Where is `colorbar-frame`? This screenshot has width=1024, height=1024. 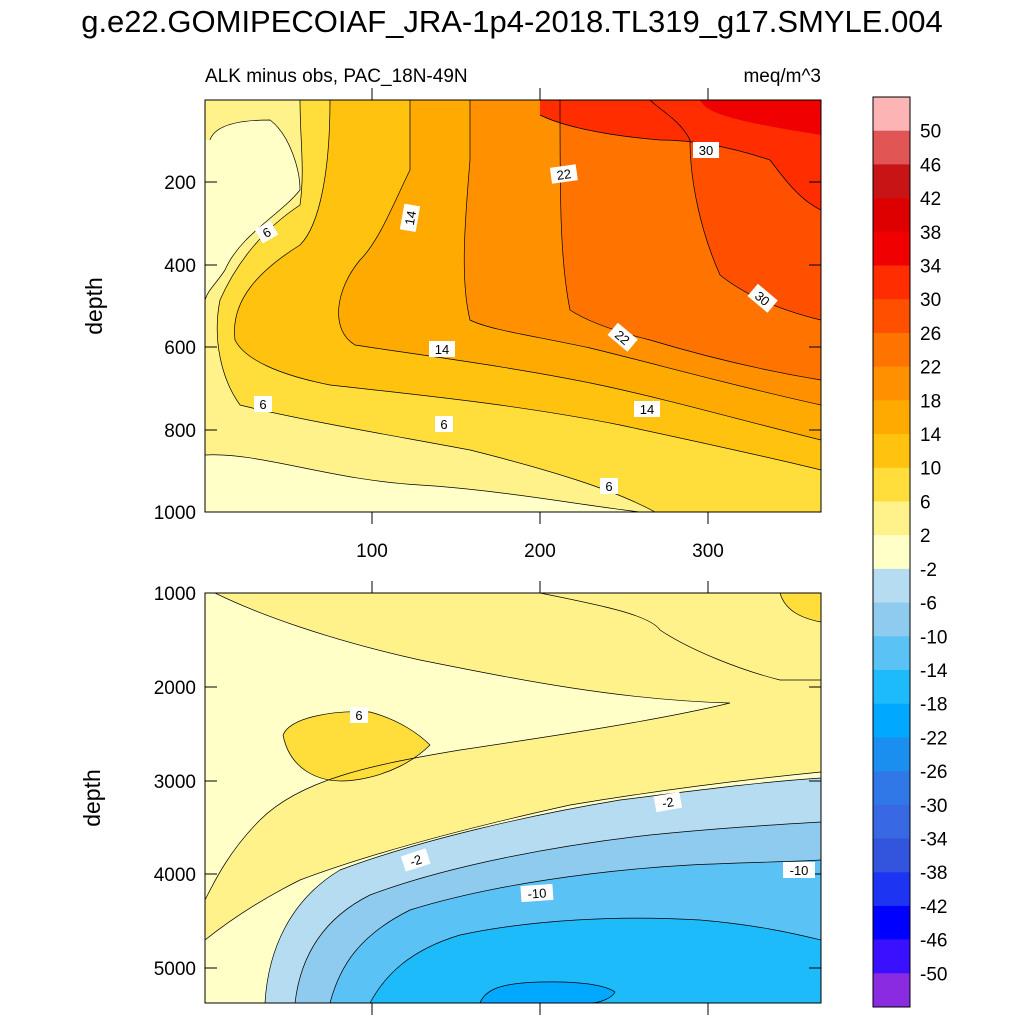
colorbar-frame is located at coordinates (891, 552).